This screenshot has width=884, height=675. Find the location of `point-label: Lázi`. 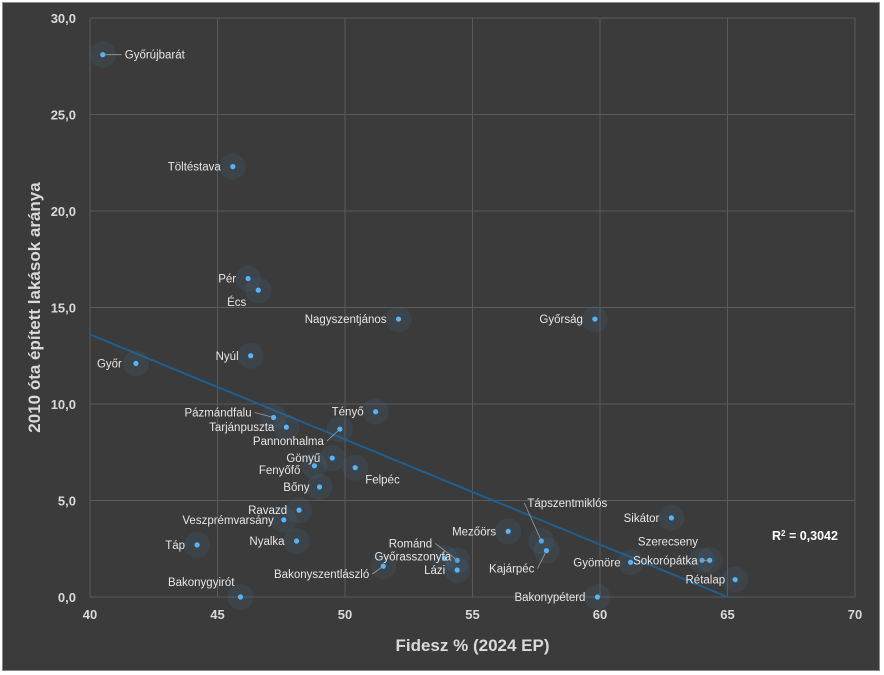

point-label: Lázi is located at coordinates (434, 571).